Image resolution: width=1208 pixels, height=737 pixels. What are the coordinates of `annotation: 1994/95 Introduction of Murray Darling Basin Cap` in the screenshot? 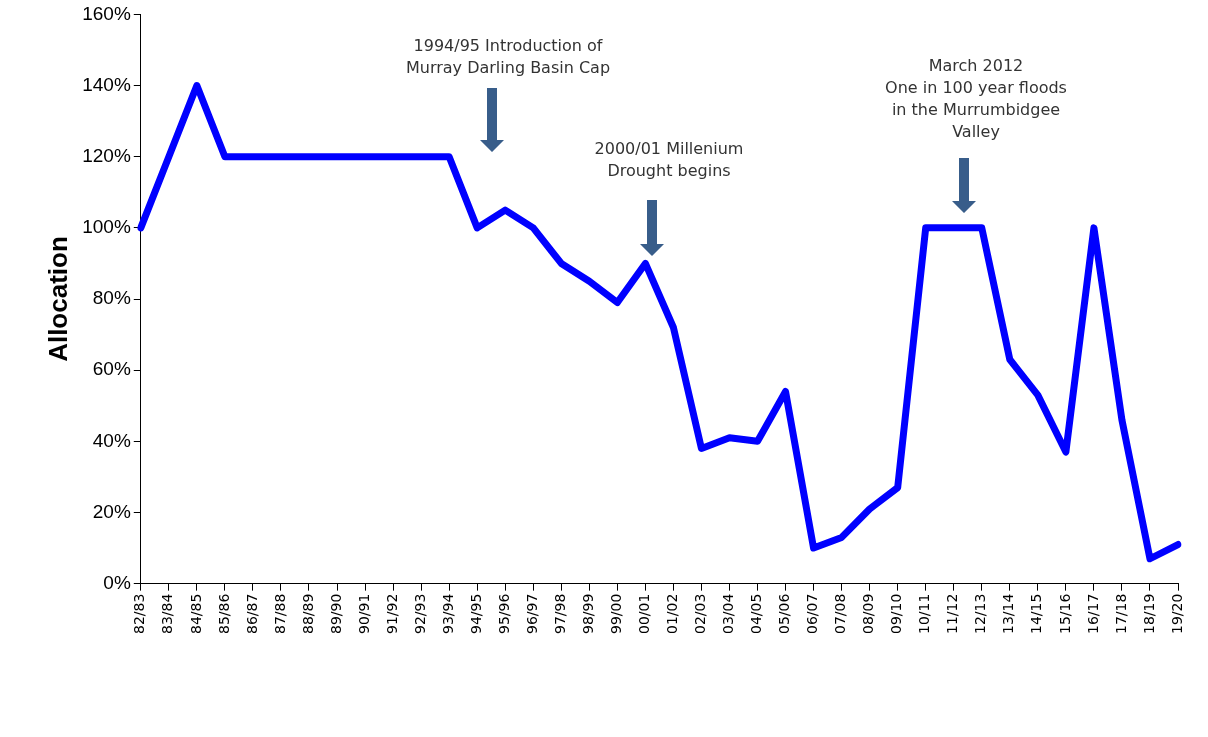 It's located at (508, 57).